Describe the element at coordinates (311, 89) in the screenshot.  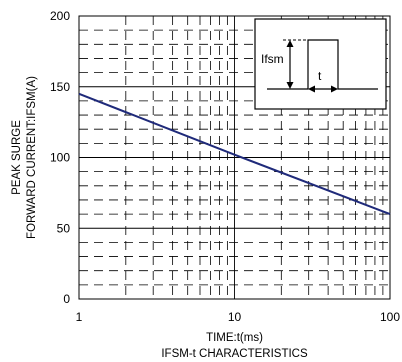
I see `t-arrow-left-icon` at that location.